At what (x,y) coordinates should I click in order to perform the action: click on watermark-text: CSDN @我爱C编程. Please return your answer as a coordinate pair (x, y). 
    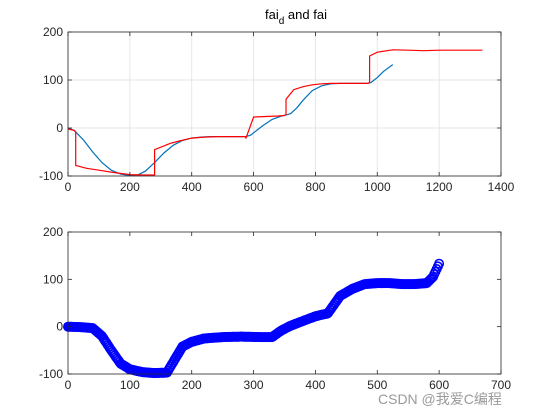
    Looking at the image, I should click on (440, 399).